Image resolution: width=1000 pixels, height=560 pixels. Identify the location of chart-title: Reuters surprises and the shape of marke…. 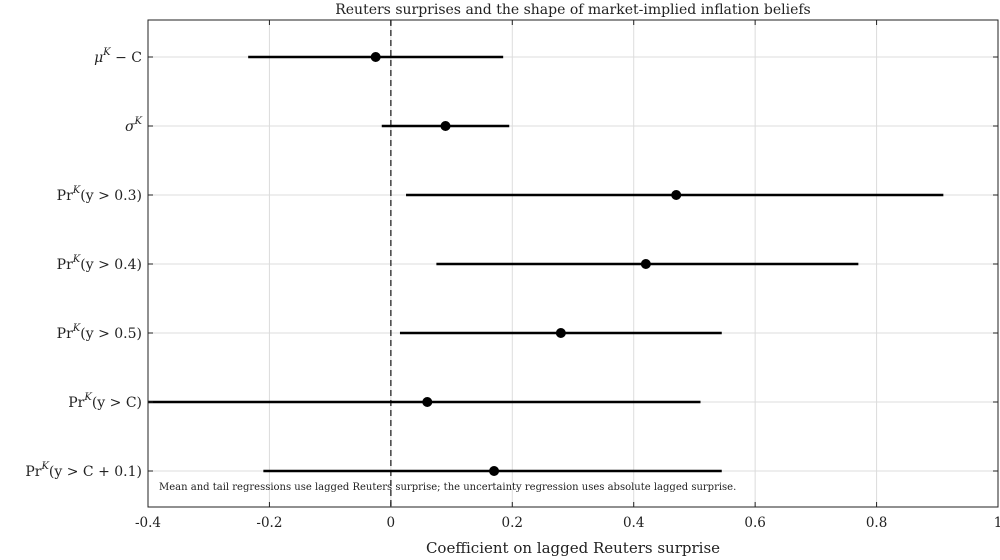
(573, 10).